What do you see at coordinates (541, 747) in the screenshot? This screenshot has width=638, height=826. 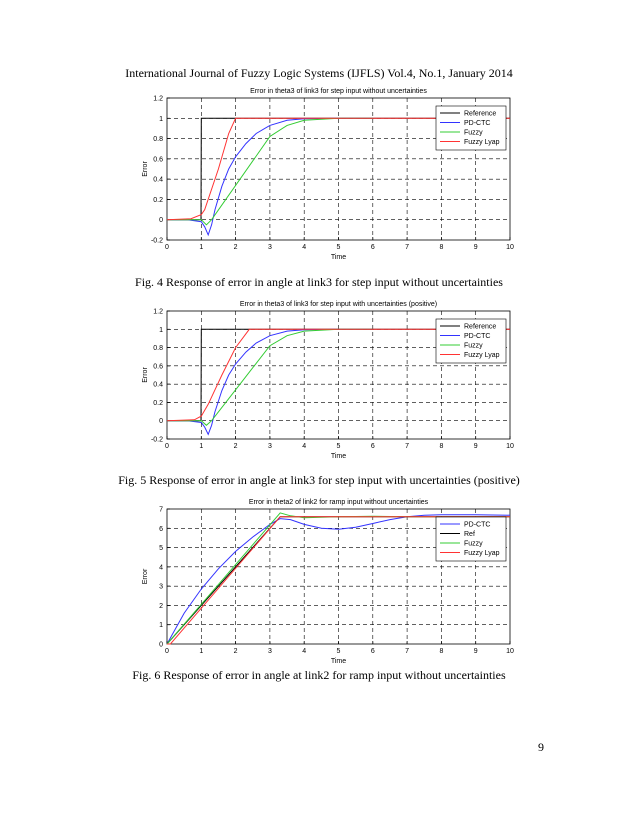 I see `page-number: 9` at bounding box center [541, 747].